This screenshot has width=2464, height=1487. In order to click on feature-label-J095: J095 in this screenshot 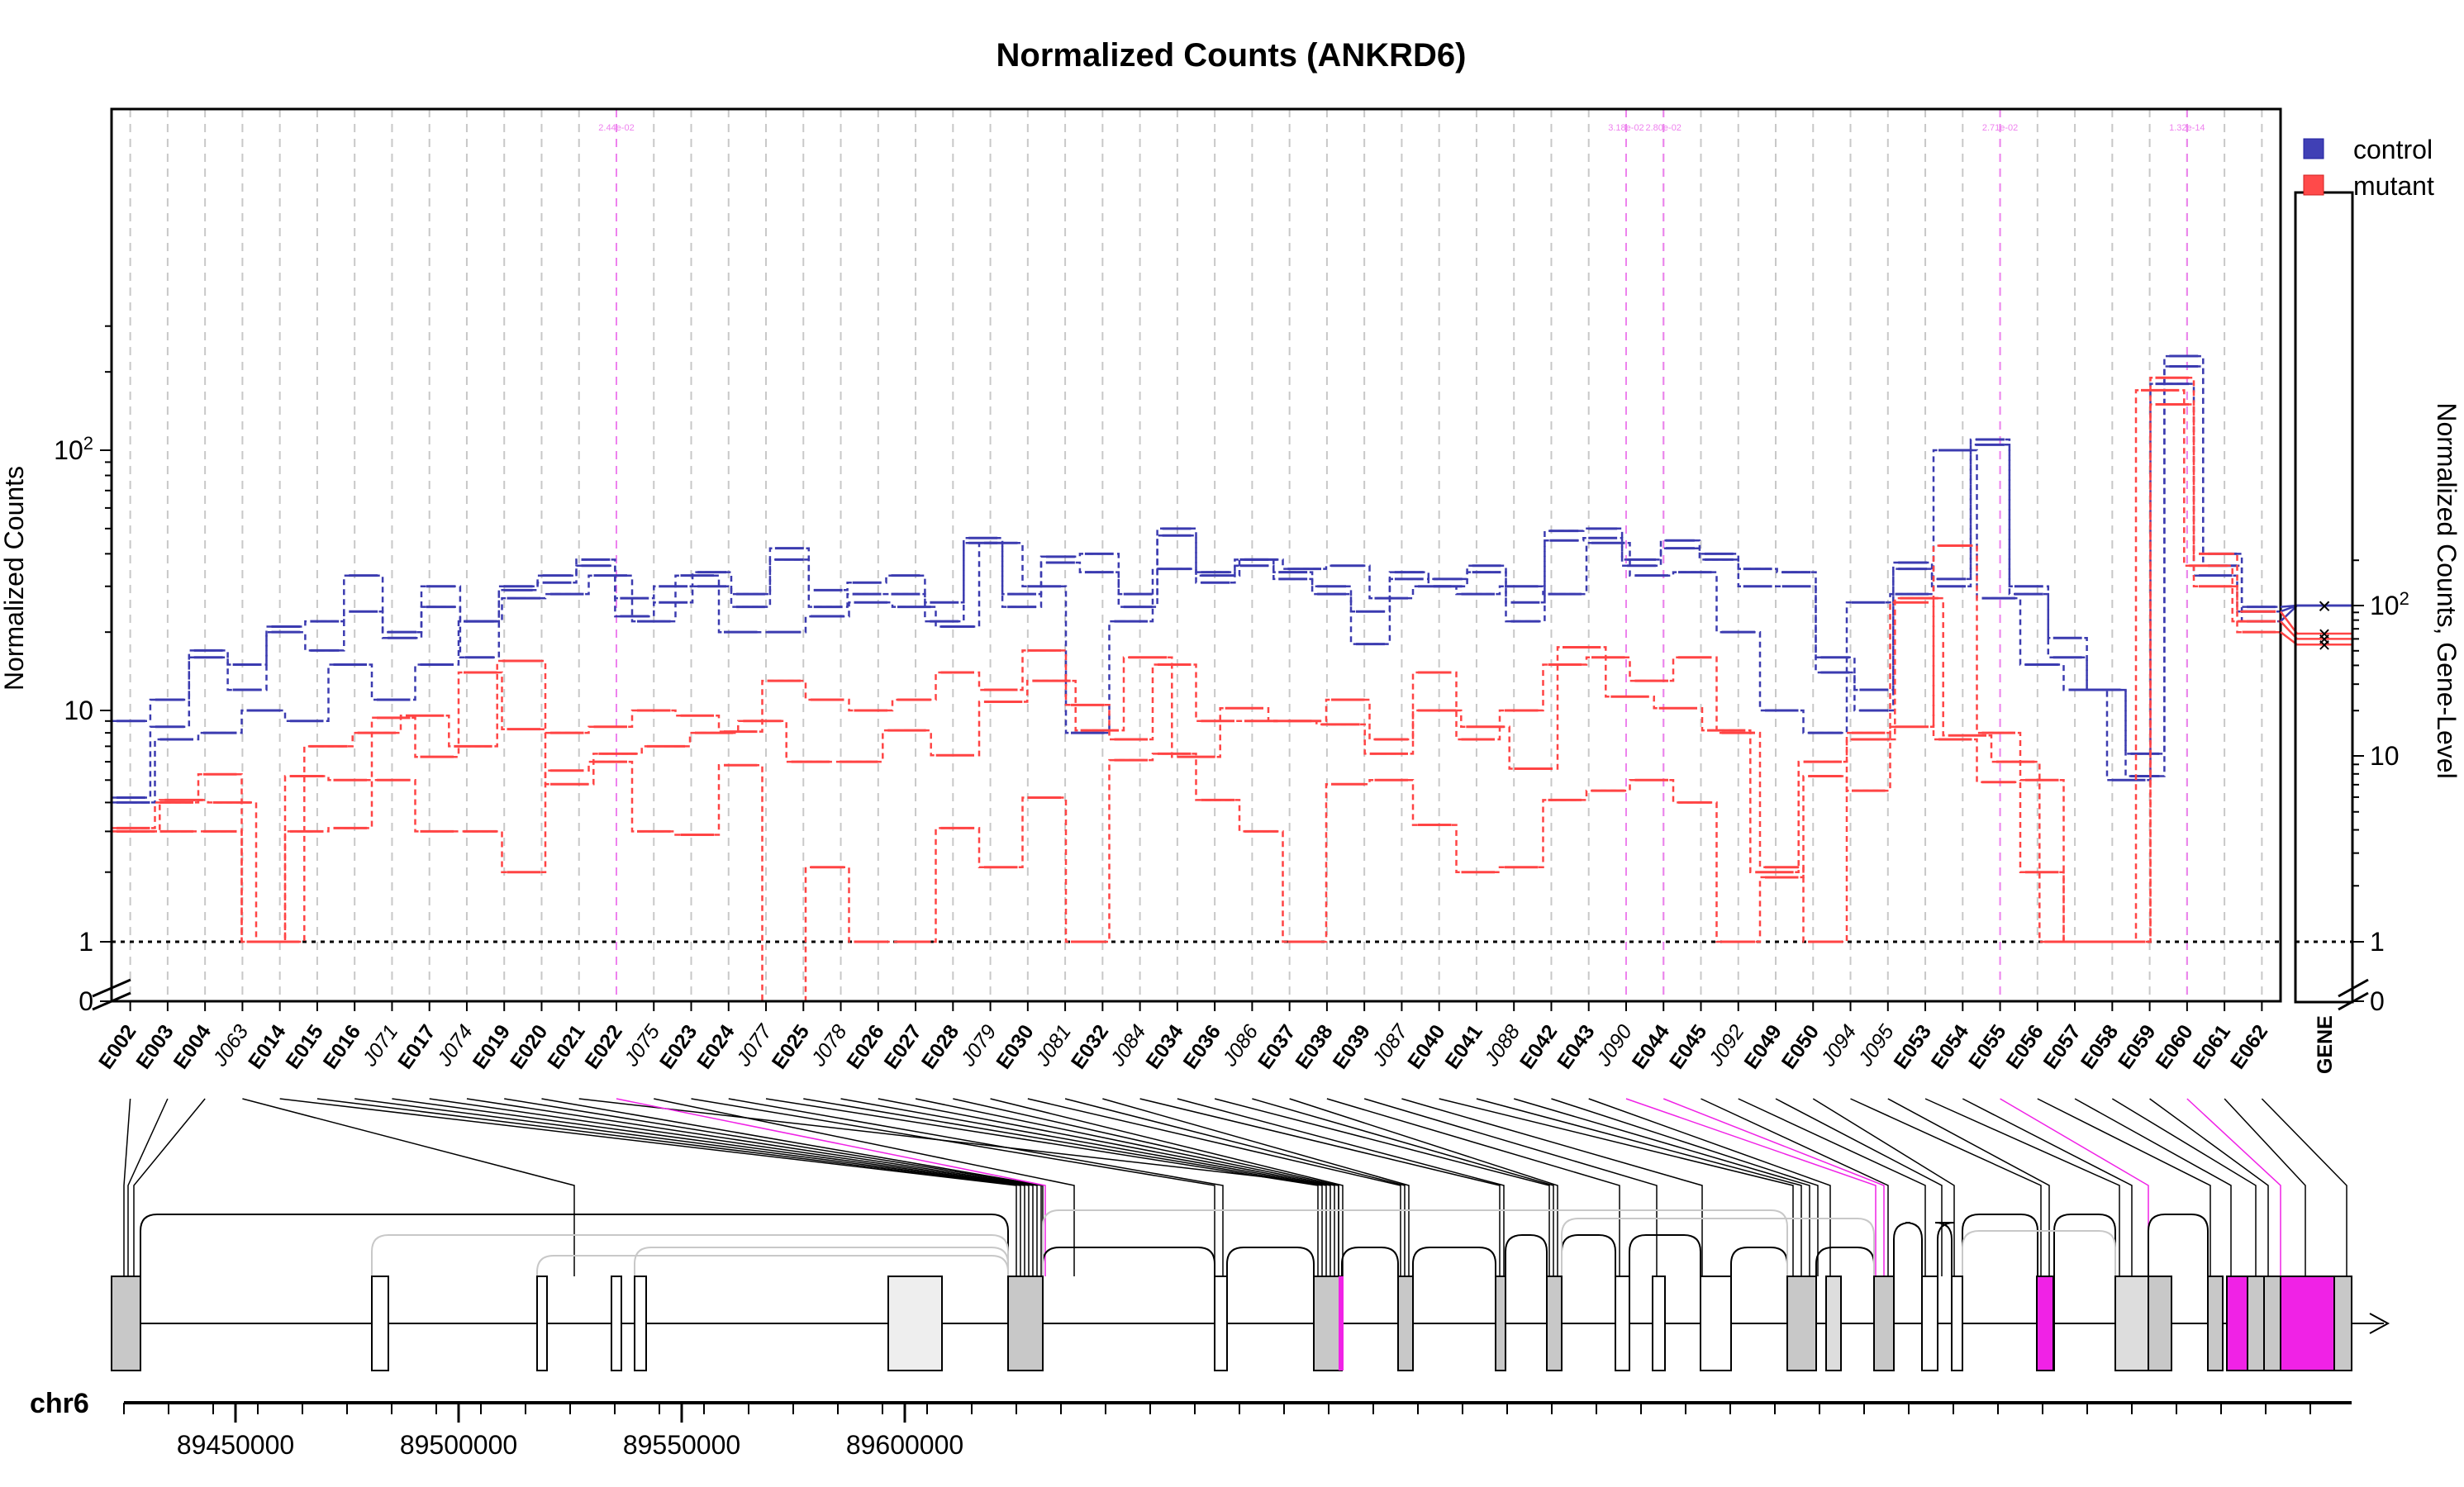, I will do `click(1876, 1045)`.